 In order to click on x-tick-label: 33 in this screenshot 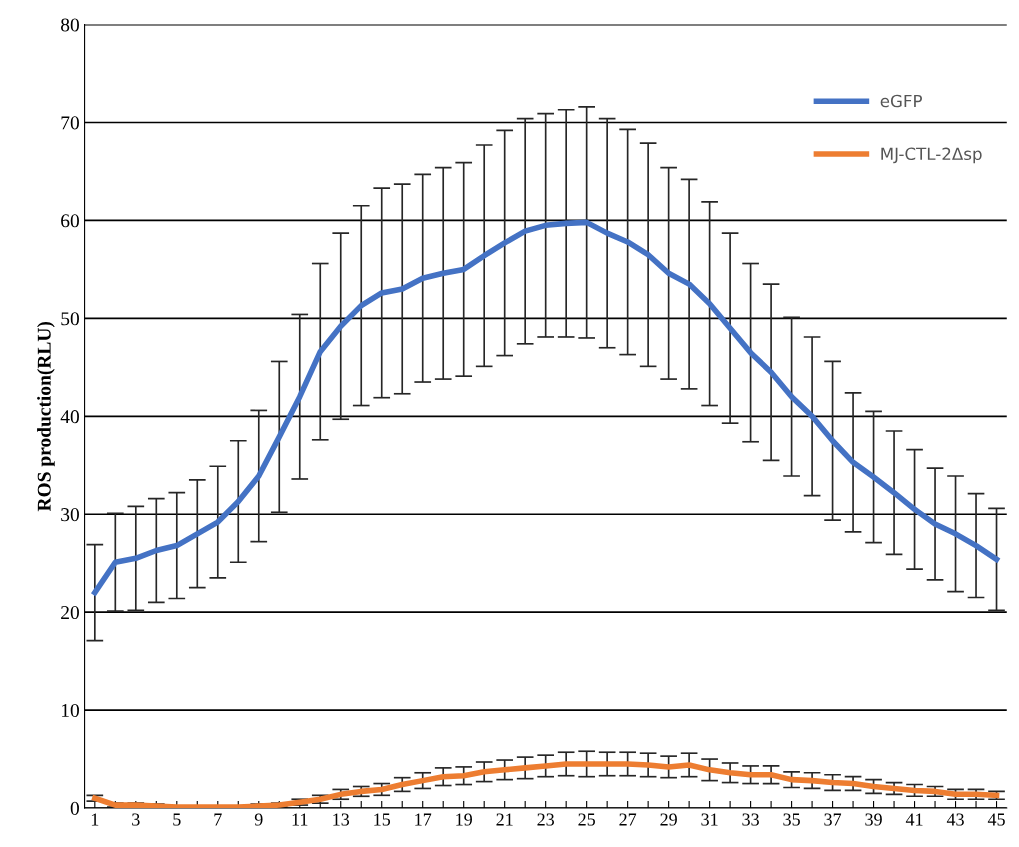, I will do `click(750, 819)`.